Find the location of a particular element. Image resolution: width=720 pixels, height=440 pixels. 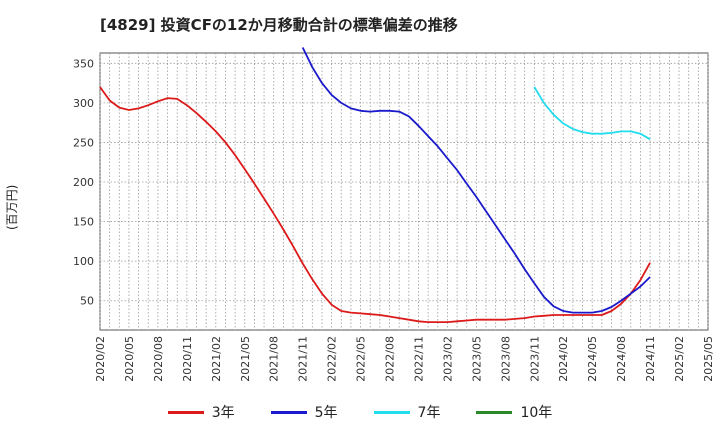

chart-title: [4829] 投資CFの12か月移動合計の標準偏差の推移 is located at coordinates (279, 25).